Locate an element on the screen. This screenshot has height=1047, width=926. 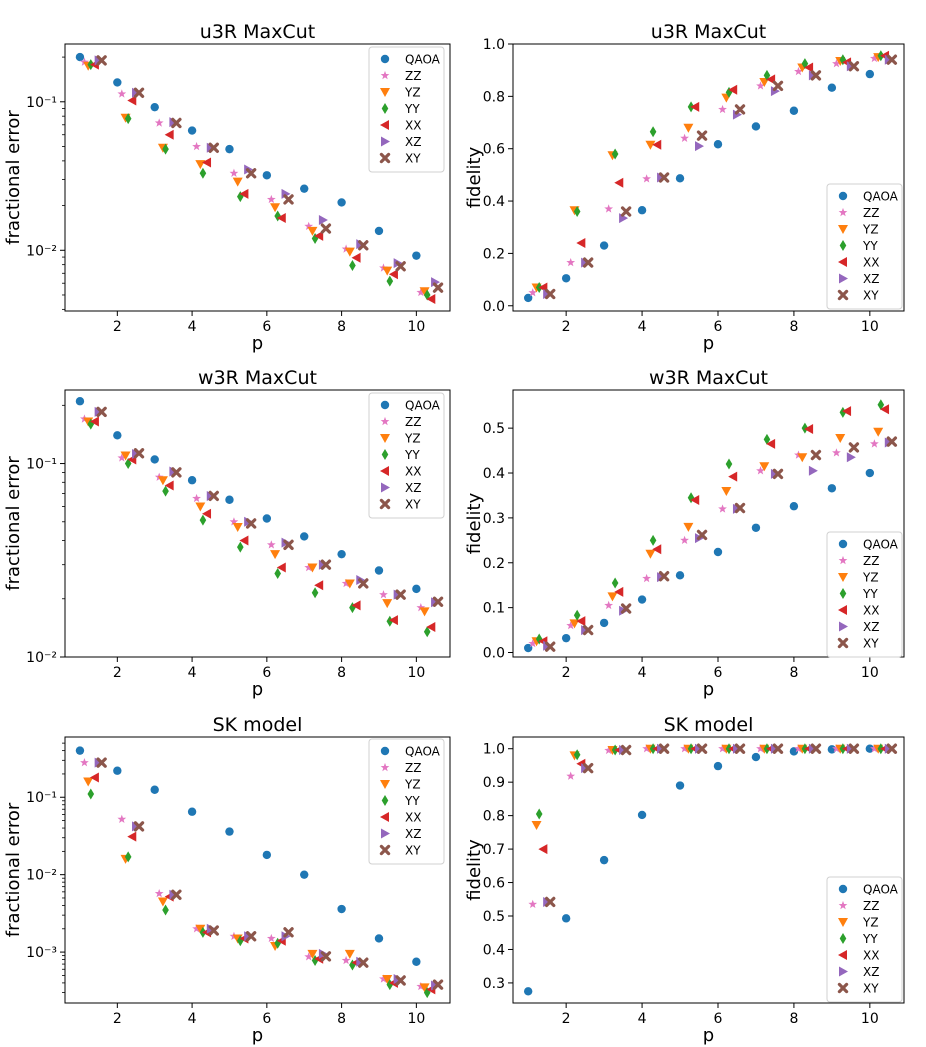
x-axis-label: p is located at coordinates (257, 343).